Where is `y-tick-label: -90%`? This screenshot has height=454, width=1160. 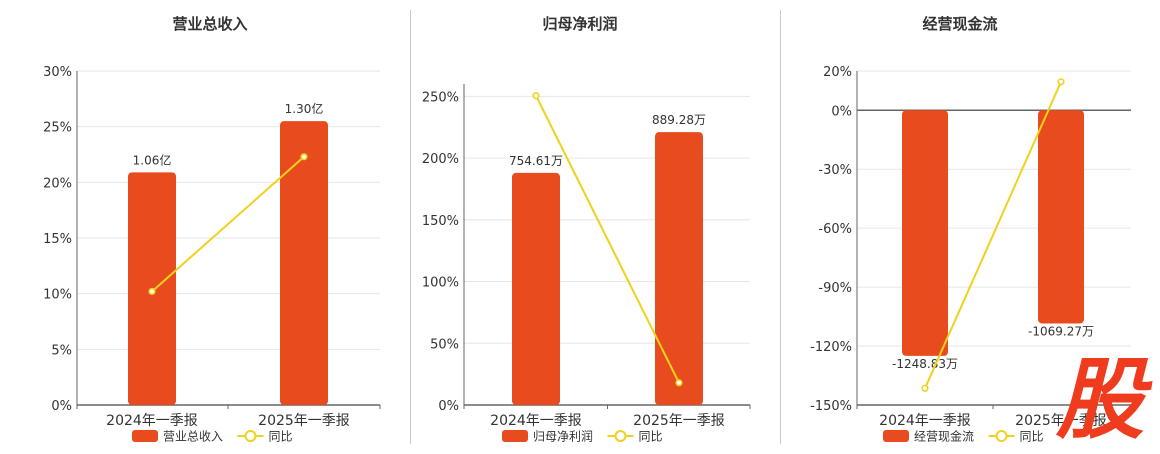 y-tick-label: -90% is located at coordinates (835, 288).